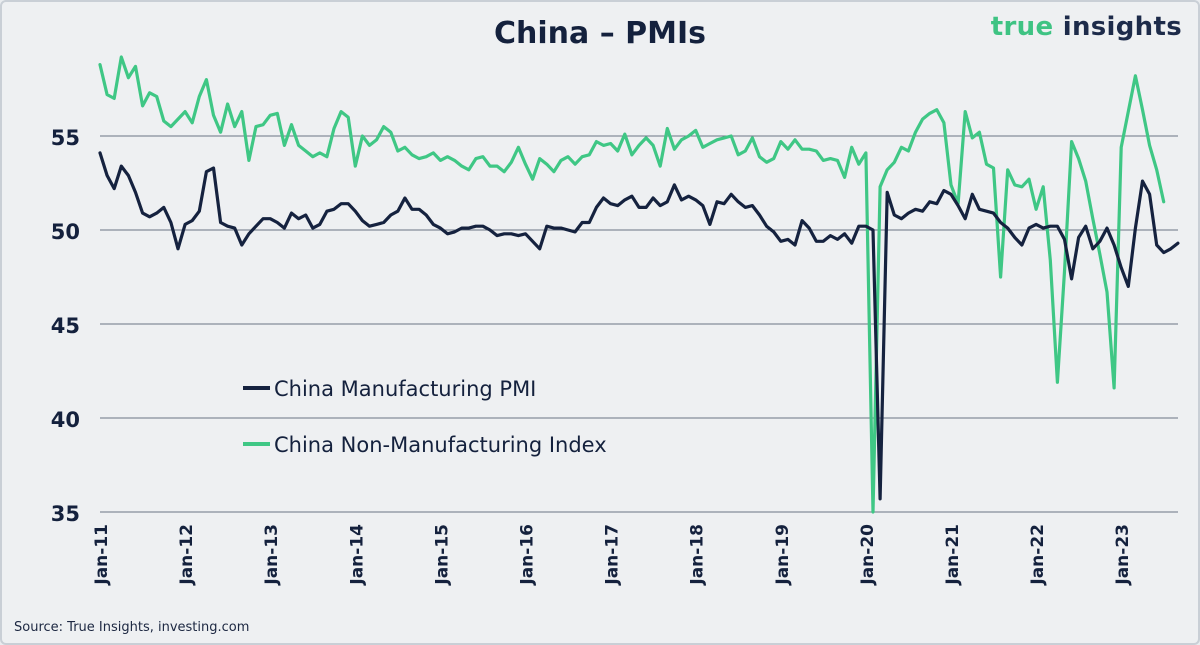 The width and height of the screenshot is (1200, 645). I want to click on x-tick-label: Jan-21, so click(953, 555).